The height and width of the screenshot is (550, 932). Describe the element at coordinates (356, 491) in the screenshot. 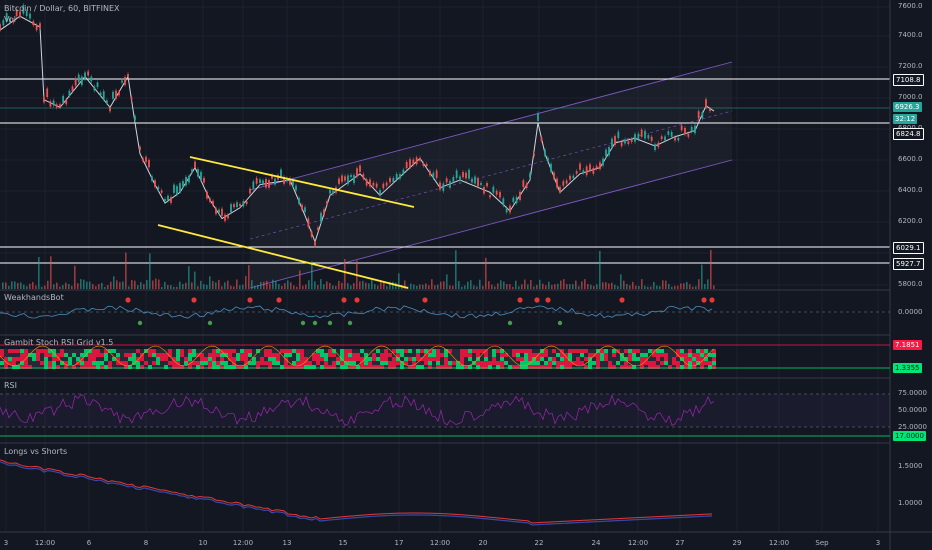

I see `longs-line` at that location.